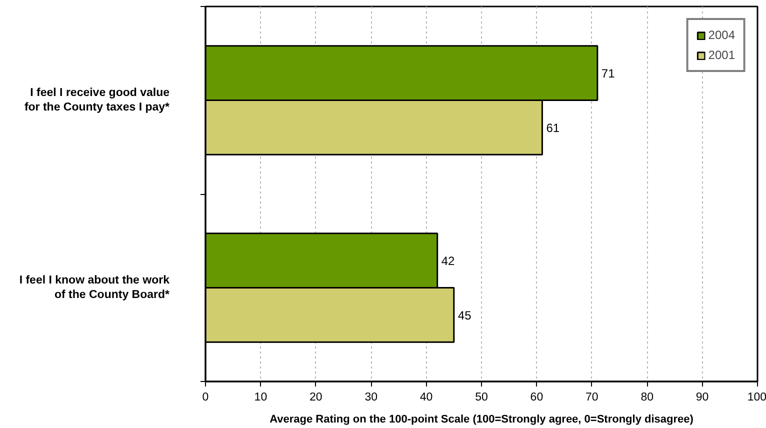 Image resolution: width=766 pixels, height=428 pixels. Describe the element at coordinates (261, 398) in the screenshot. I see `x-tick-label: 10` at that location.